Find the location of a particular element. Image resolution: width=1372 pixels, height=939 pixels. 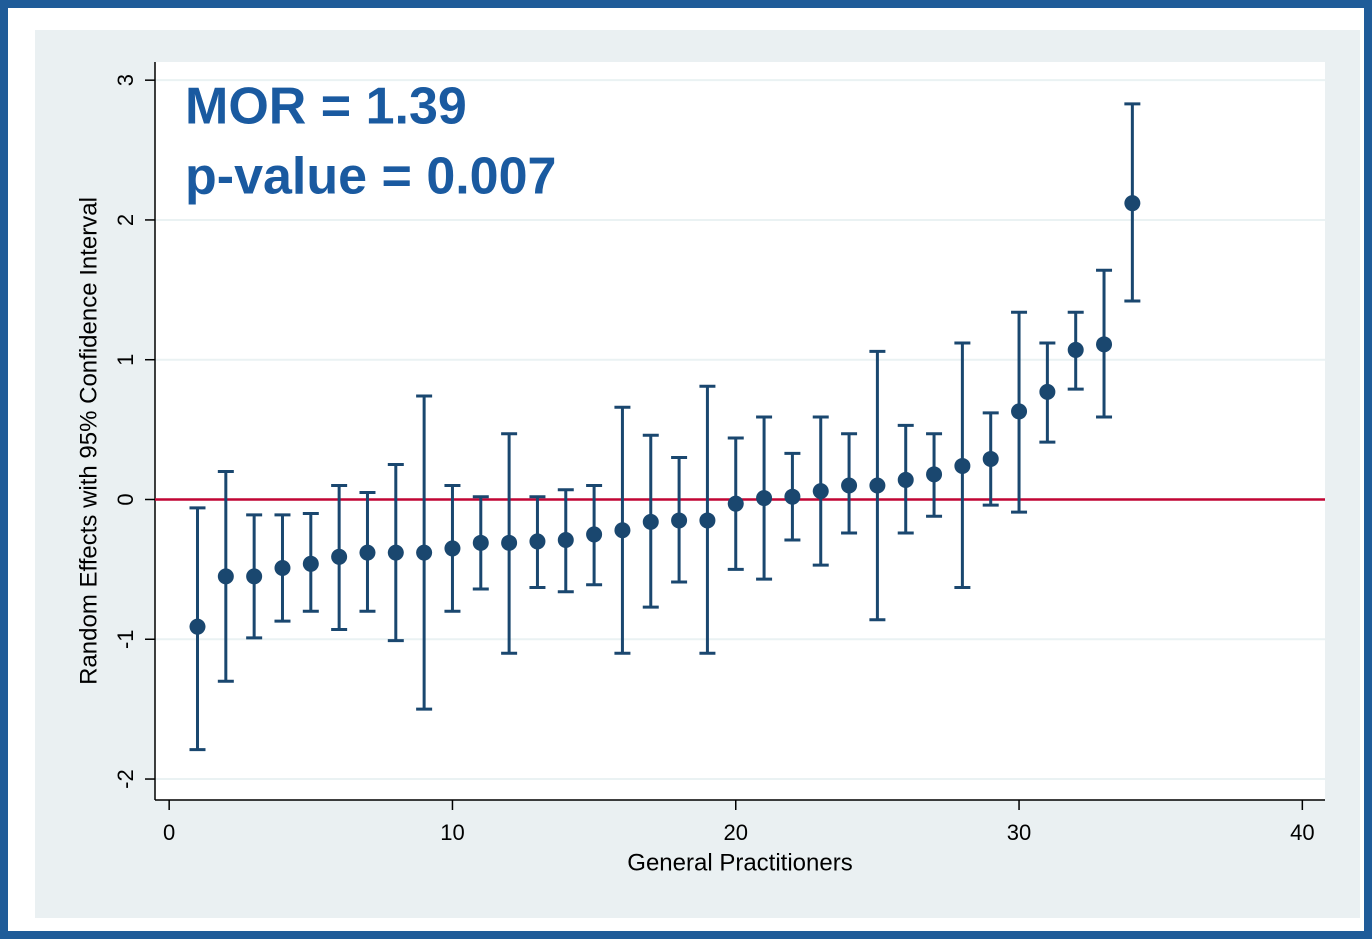

y-tick-label: 0 is located at coordinates (125, 499).